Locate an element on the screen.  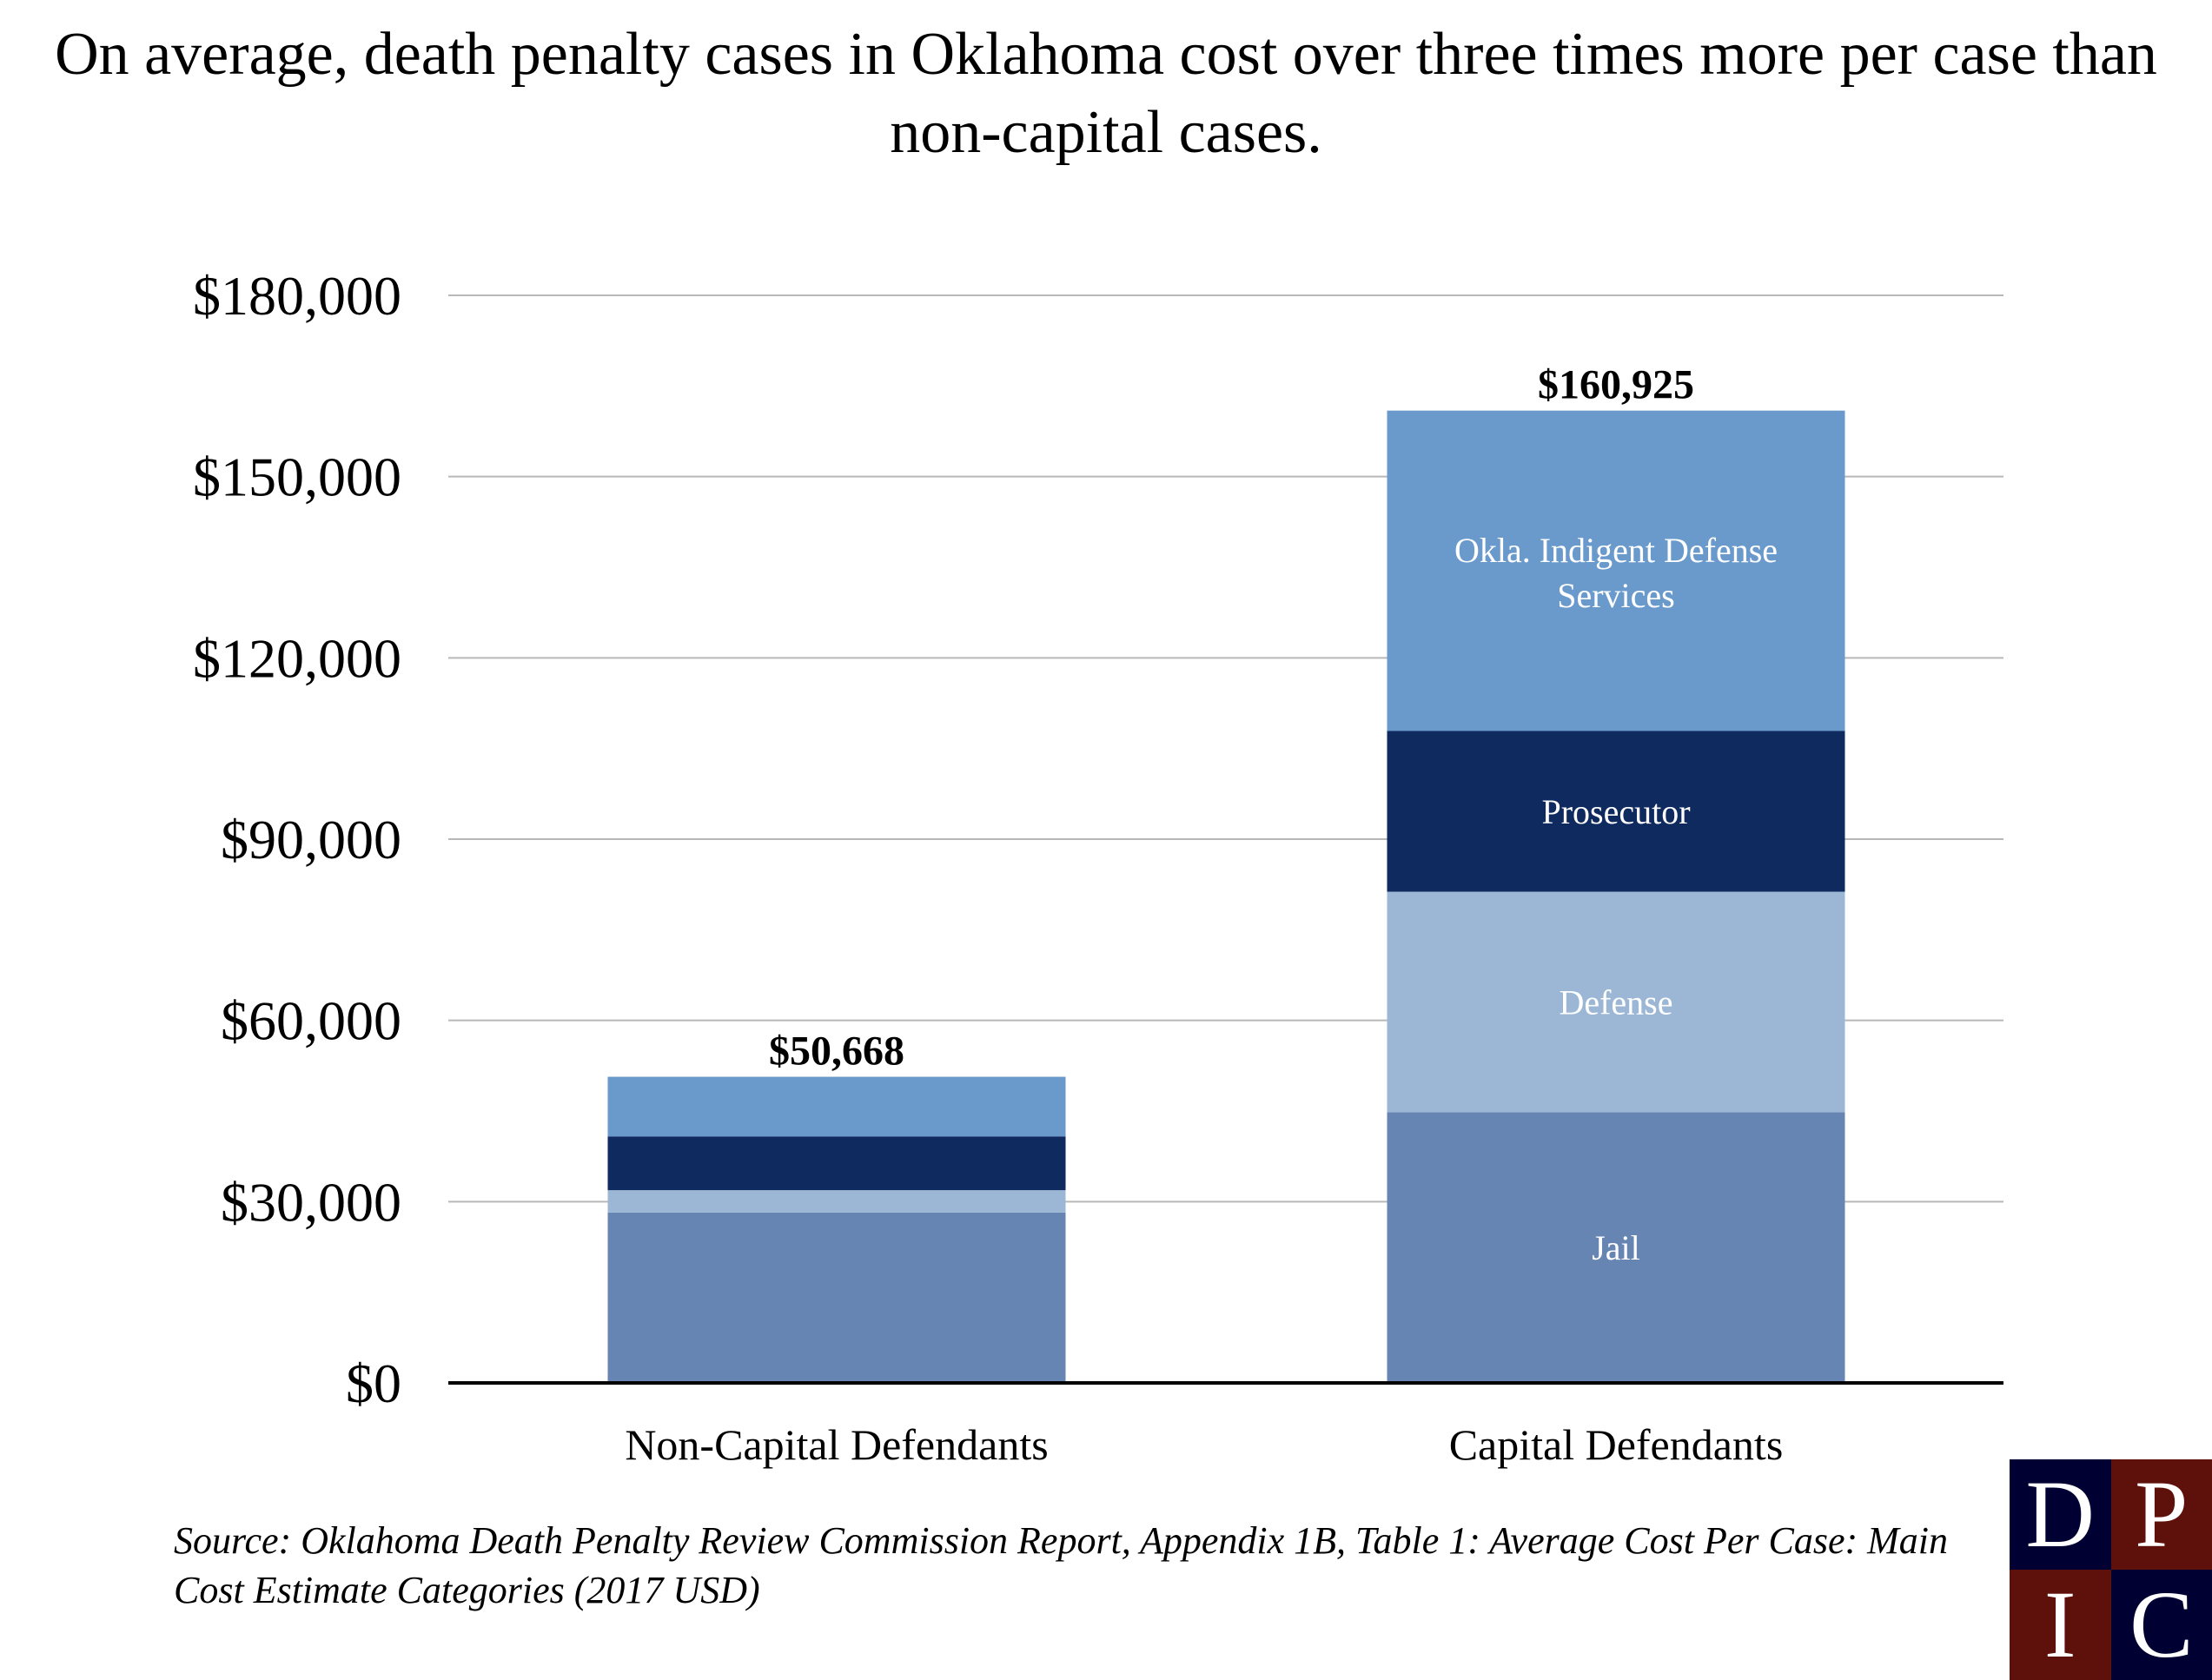
y-tick-label: $120,000 is located at coordinates (297, 658).